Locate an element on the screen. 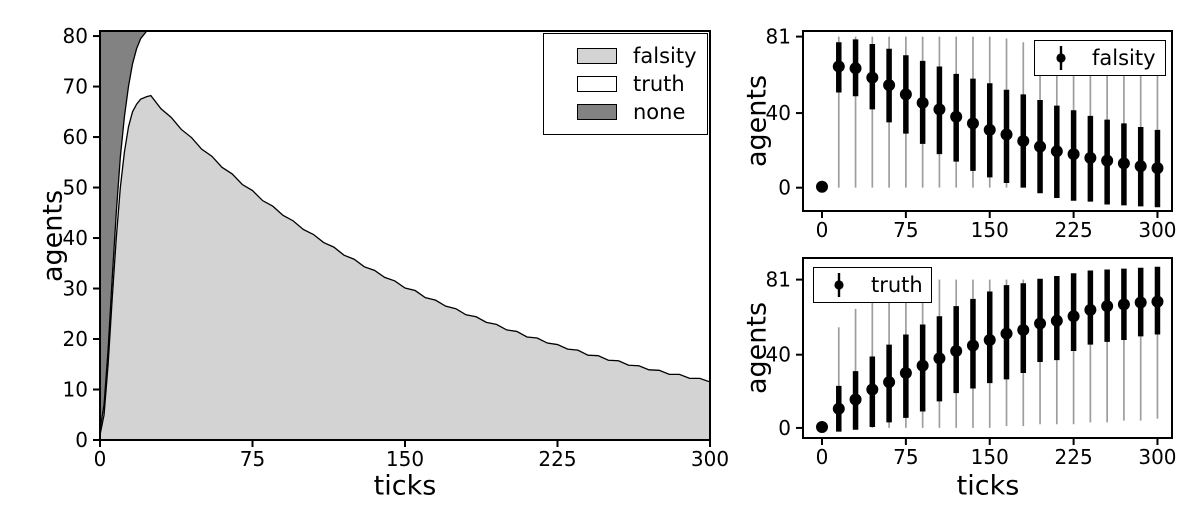 The image size is (1202, 525). falsity-chart-ylabel: agents is located at coordinates (757, 121).